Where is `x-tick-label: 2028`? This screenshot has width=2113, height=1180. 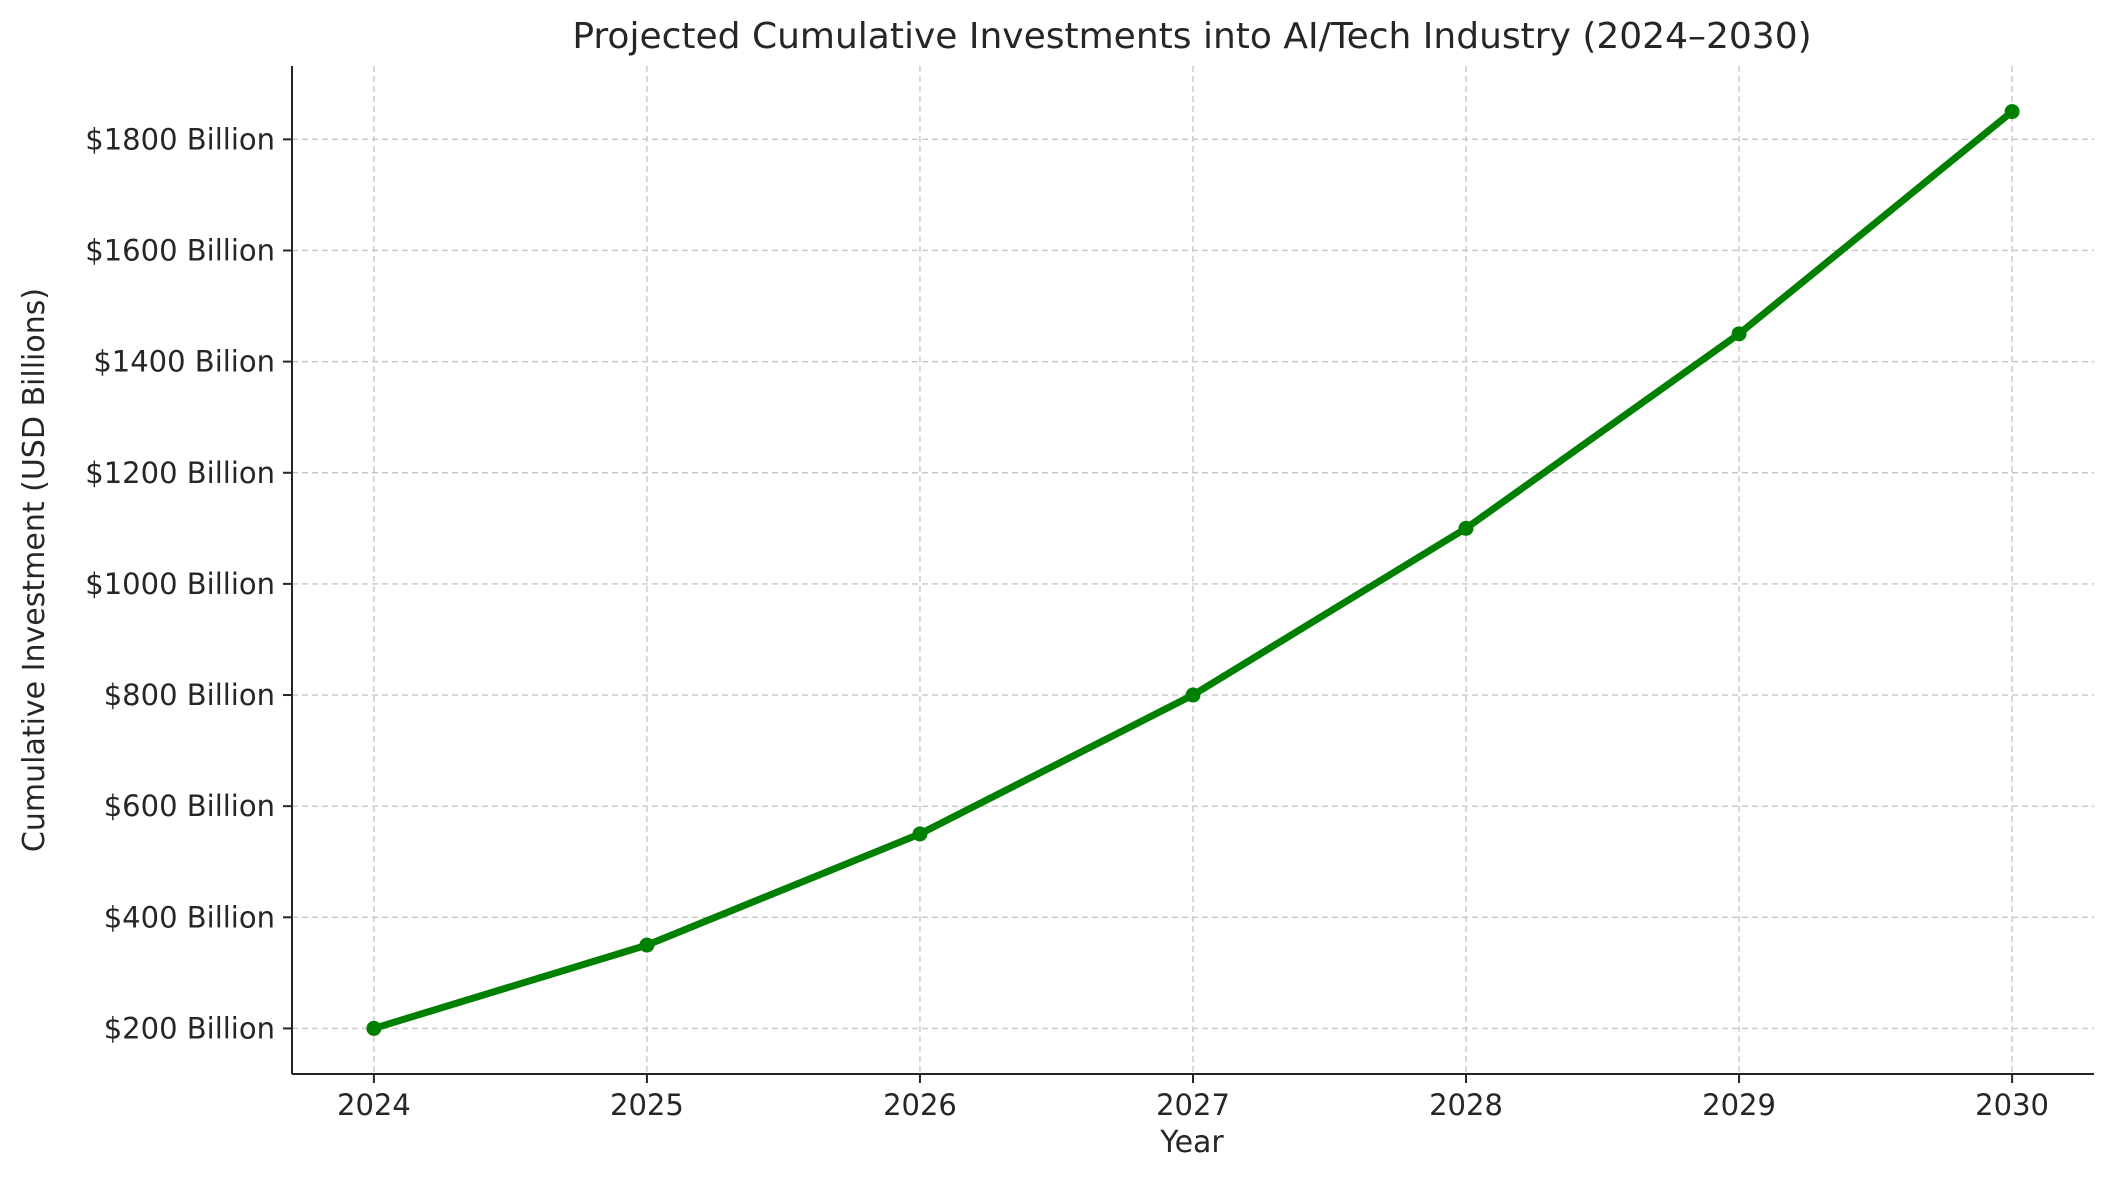 x-tick-label: 2028 is located at coordinates (1466, 1105).